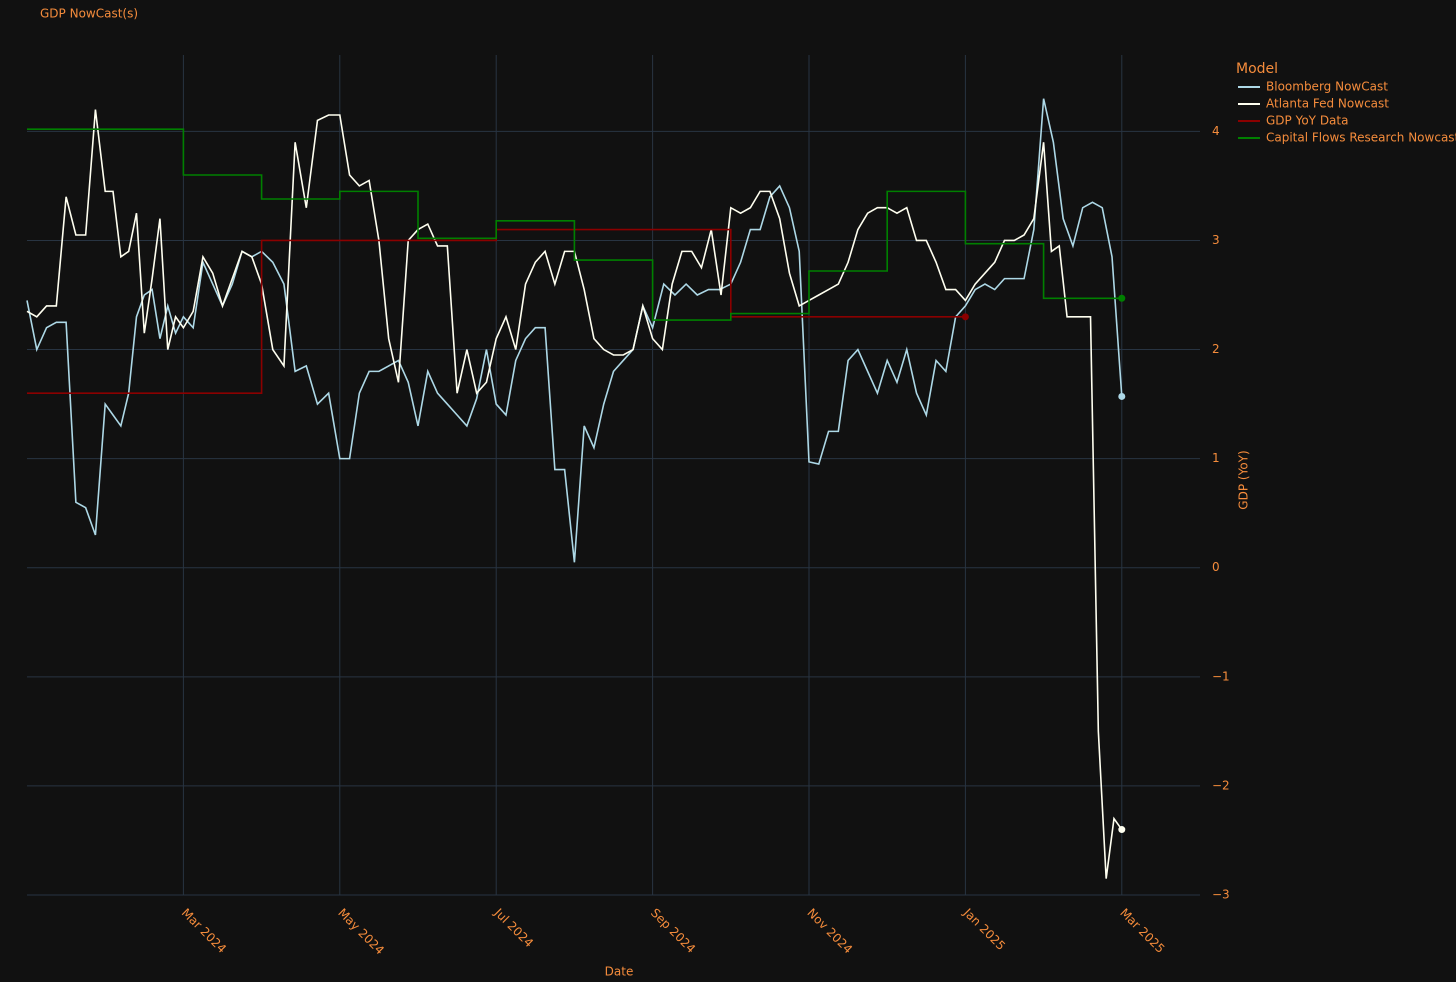  I want to click on y-tick-label: 0, so click(1216, 567).